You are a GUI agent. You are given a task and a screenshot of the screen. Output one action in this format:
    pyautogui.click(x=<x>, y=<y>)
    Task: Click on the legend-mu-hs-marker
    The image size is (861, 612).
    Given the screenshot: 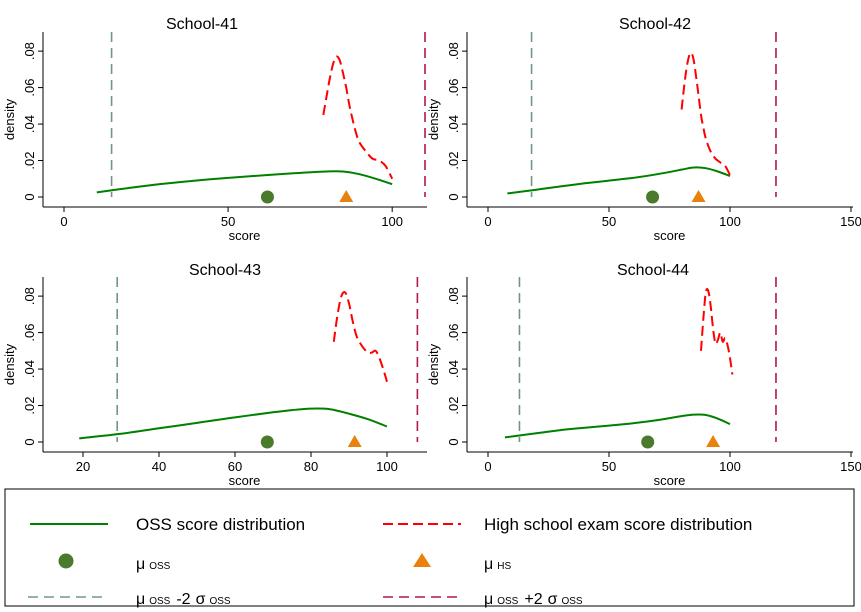 What is the action you would take?
    pyautogui.click(x=422, y=560)
    